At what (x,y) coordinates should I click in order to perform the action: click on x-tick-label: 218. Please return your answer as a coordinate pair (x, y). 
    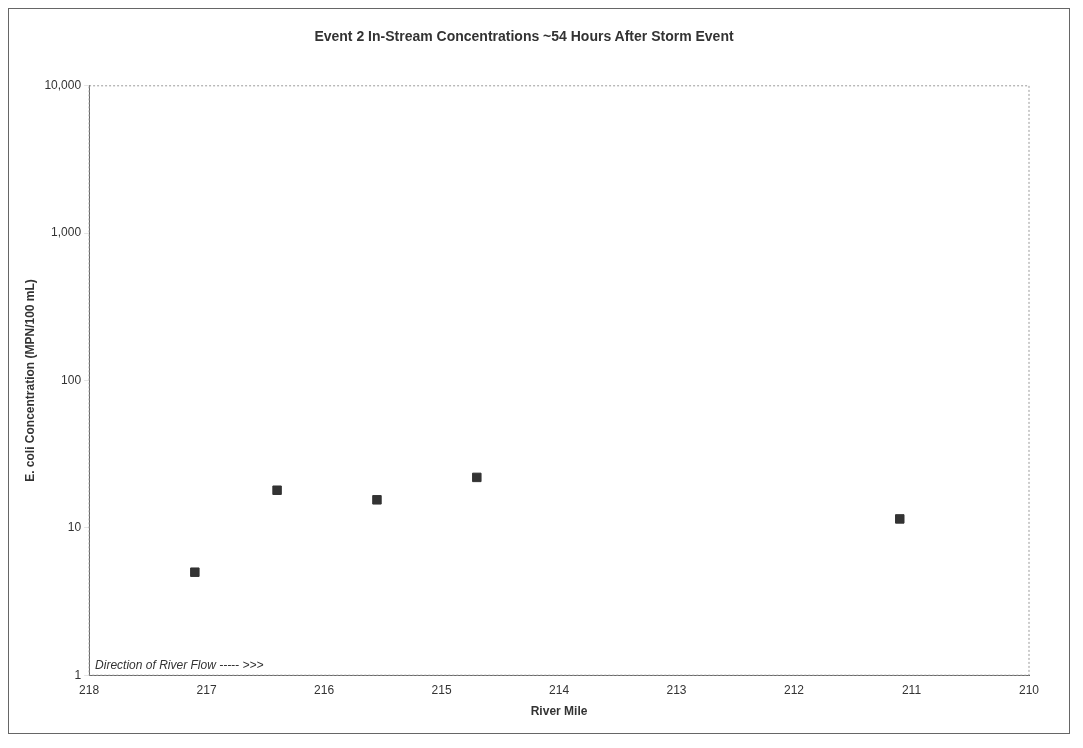
    Looking at the image, I should click on (89, 689).